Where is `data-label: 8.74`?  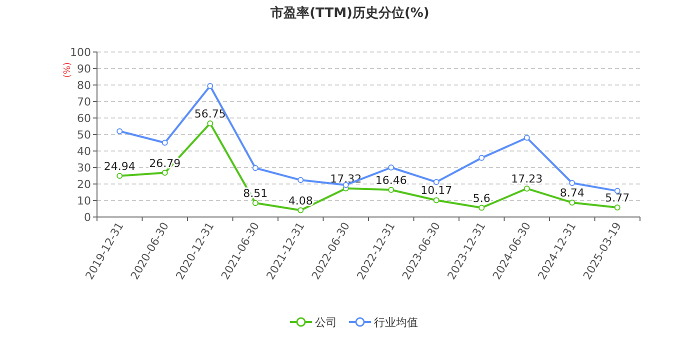 data-label: 8.74 is located at coordinates (572, 193).